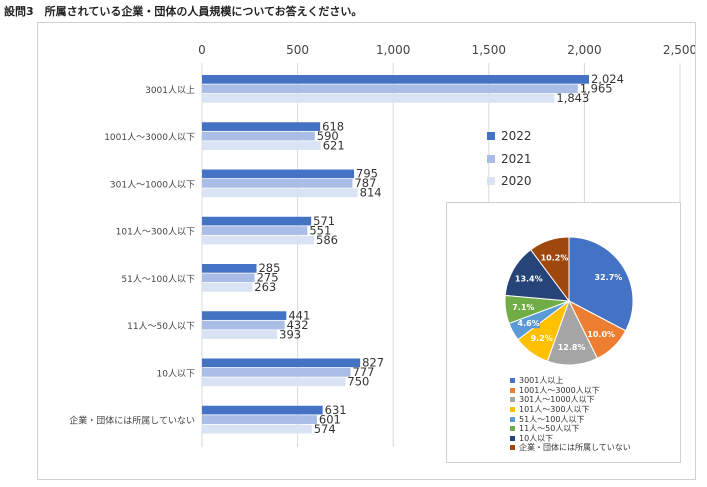 The image size is (707, 487). I want to click on x-tick-label: 1,000, so click(393, 50).